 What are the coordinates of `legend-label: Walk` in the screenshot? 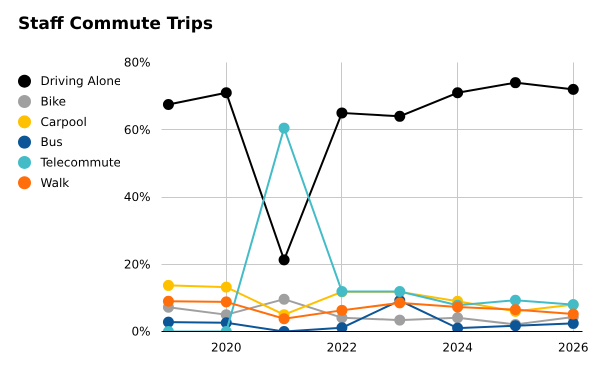 It's located at (55, 183).